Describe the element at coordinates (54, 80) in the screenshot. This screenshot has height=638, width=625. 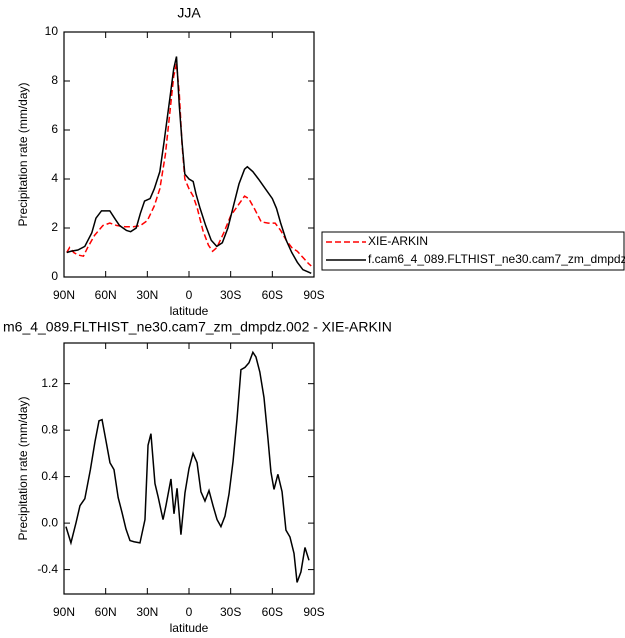
I see `y-tick-label: 8` at that location.